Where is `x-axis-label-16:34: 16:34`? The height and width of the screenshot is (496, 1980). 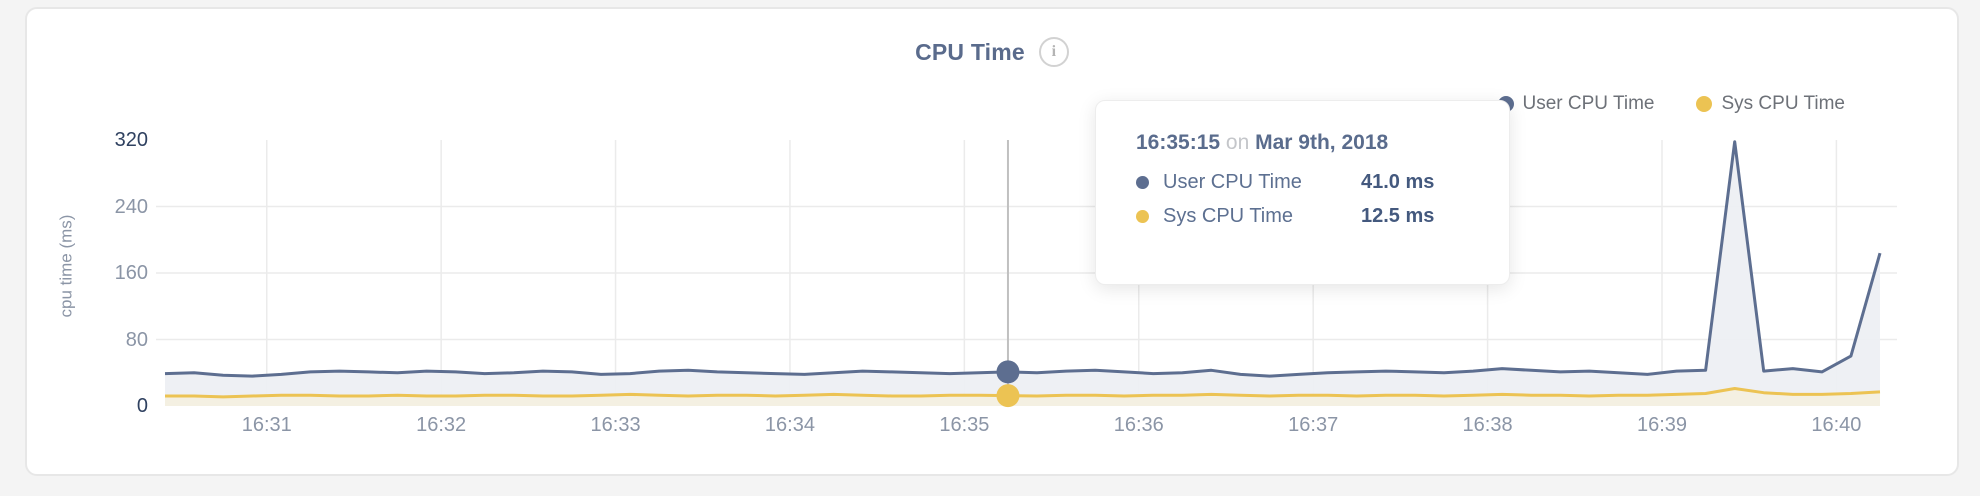
x-axis-label-16:34: 16:34 is located at coordinates (789, 425).